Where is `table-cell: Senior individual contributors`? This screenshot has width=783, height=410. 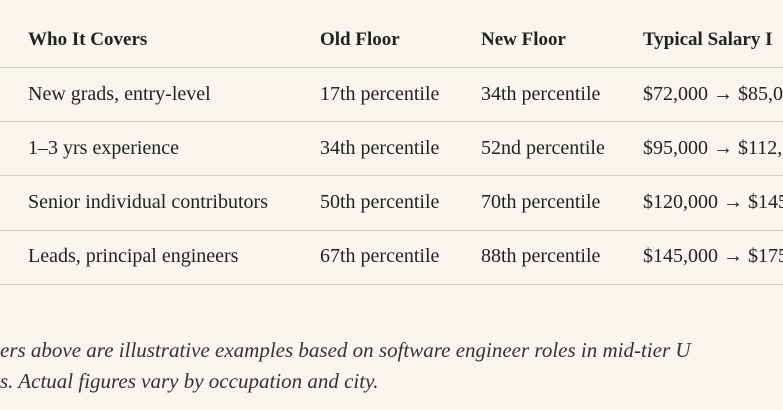
table-cell: Senior individual contributors is located at coordinates (148, 202).